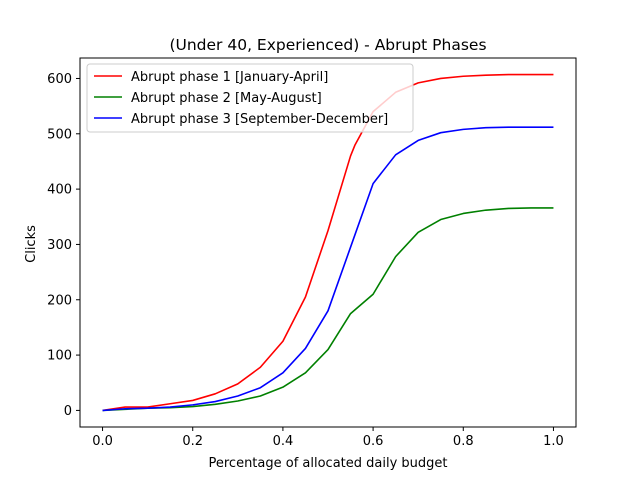 The image size is (640, 480). What do you see at coordinates (59, 134) in the screenshot?
I see `y-tick-label: 500` at bounding box center [59, 134].